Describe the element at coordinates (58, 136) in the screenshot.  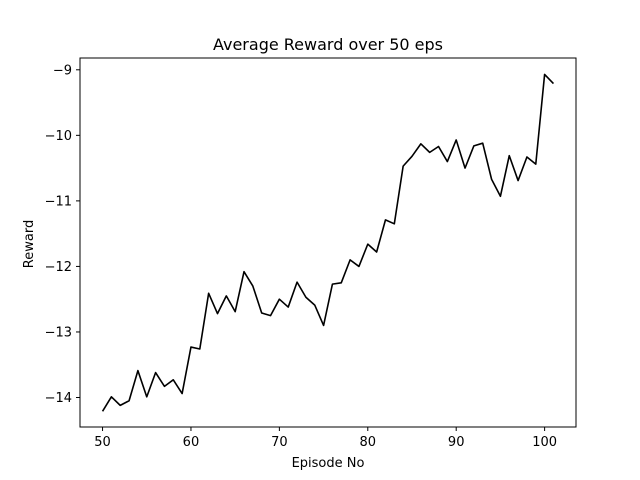
I see `y-tick-label: −10` at that location.